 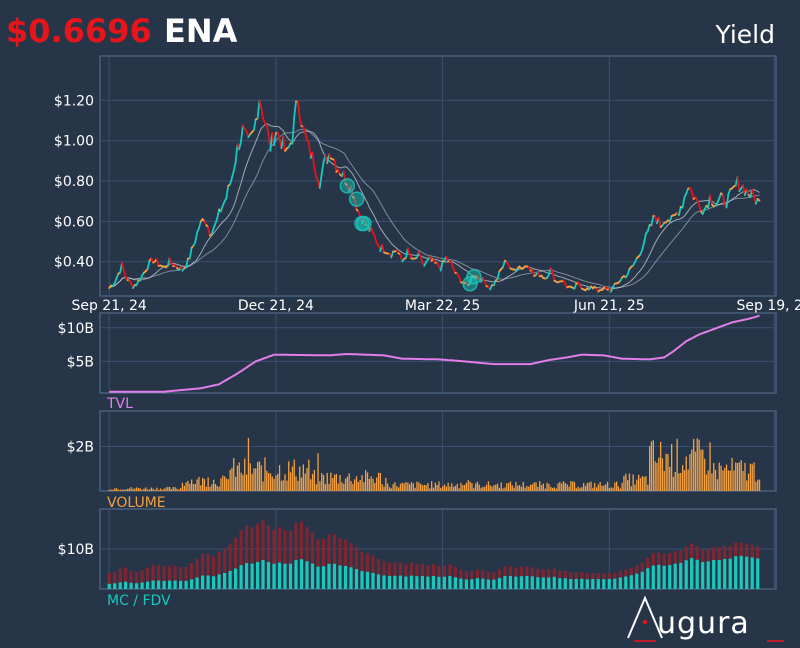 What do you see at coordinates (74, 181) in the screenshot?
I see `price-y-tick-labels: $0.40 $0.60 $0.80 $1.00 $1.20` at bounding box center [74, 181].